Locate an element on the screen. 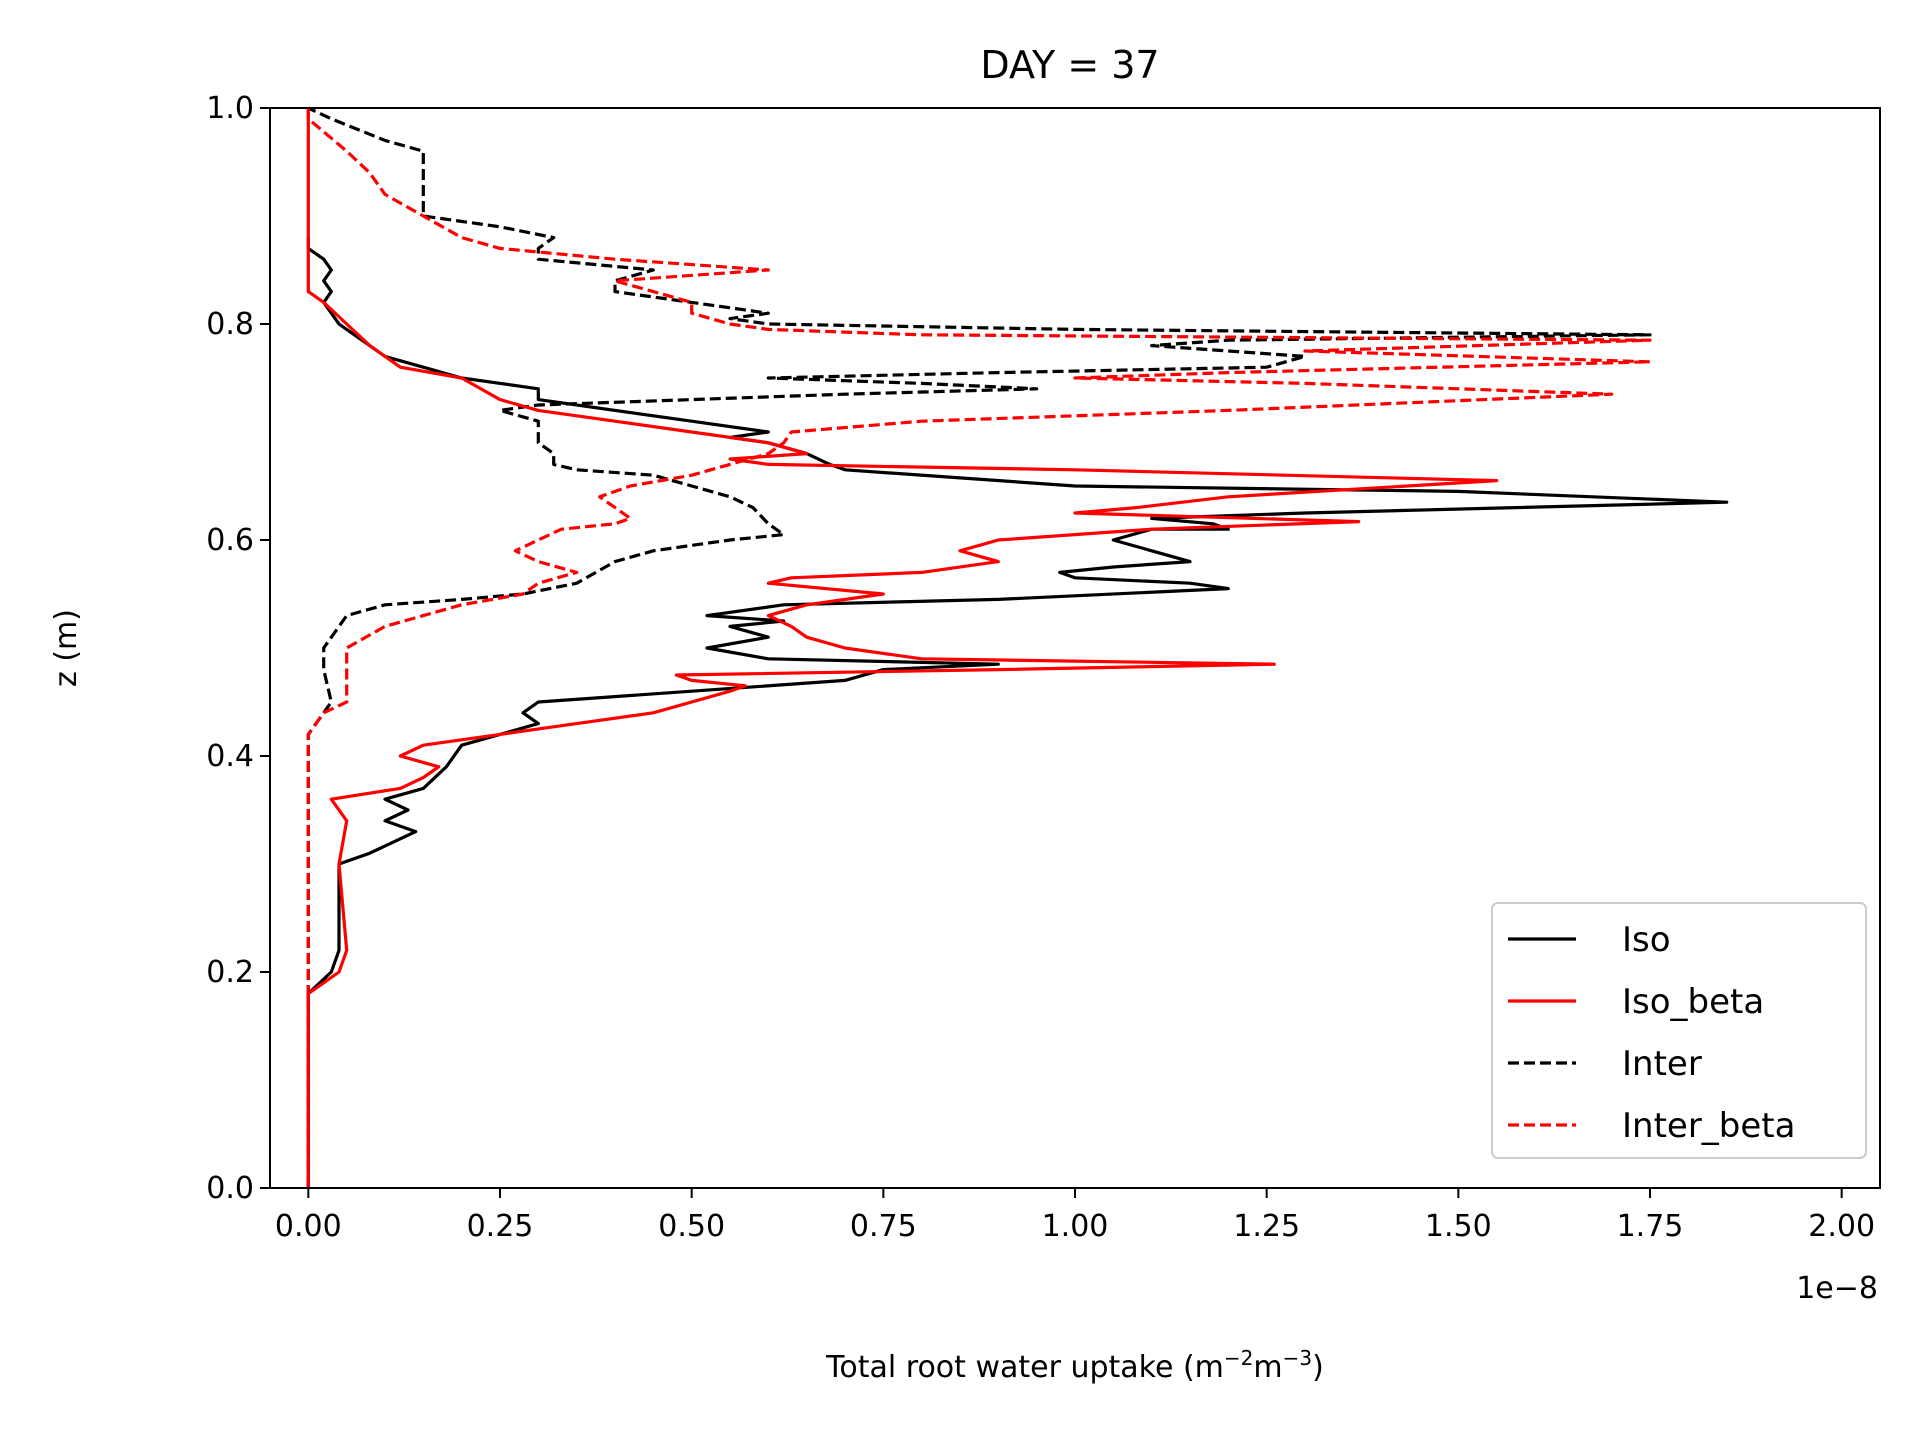 The width and height of the screenshot is (1920, 1440). legend-label: Iso is located at coordinates (1646, 940).